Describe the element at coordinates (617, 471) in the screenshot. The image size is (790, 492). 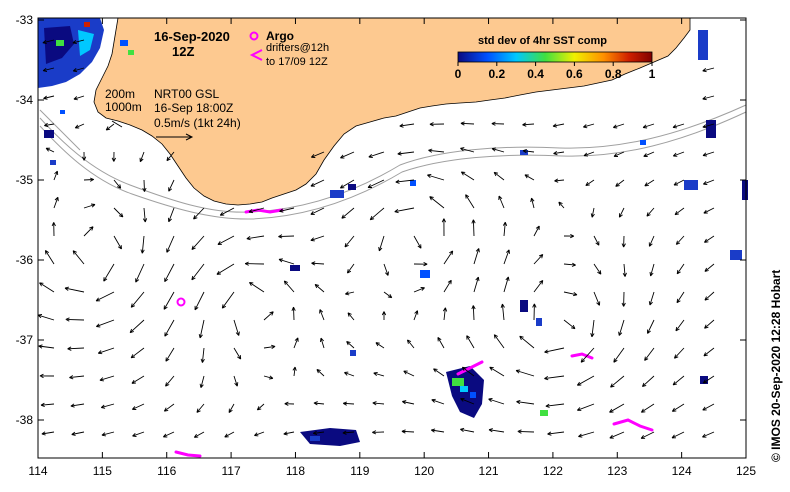
I see `x-tick-label: 123` at that location.